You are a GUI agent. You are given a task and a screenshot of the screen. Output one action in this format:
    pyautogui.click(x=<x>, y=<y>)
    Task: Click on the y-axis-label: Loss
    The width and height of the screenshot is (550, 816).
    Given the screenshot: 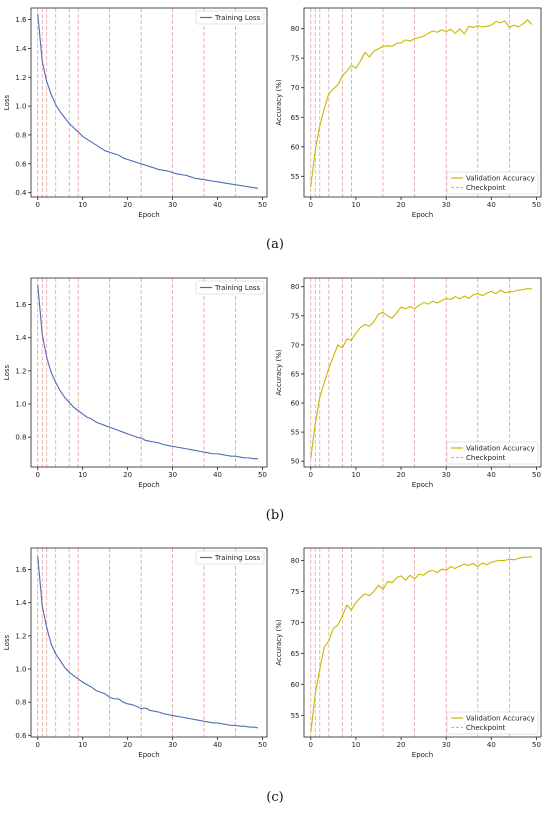 What is the action you would take?
    pyautogui.click(x=7, y=102)
    